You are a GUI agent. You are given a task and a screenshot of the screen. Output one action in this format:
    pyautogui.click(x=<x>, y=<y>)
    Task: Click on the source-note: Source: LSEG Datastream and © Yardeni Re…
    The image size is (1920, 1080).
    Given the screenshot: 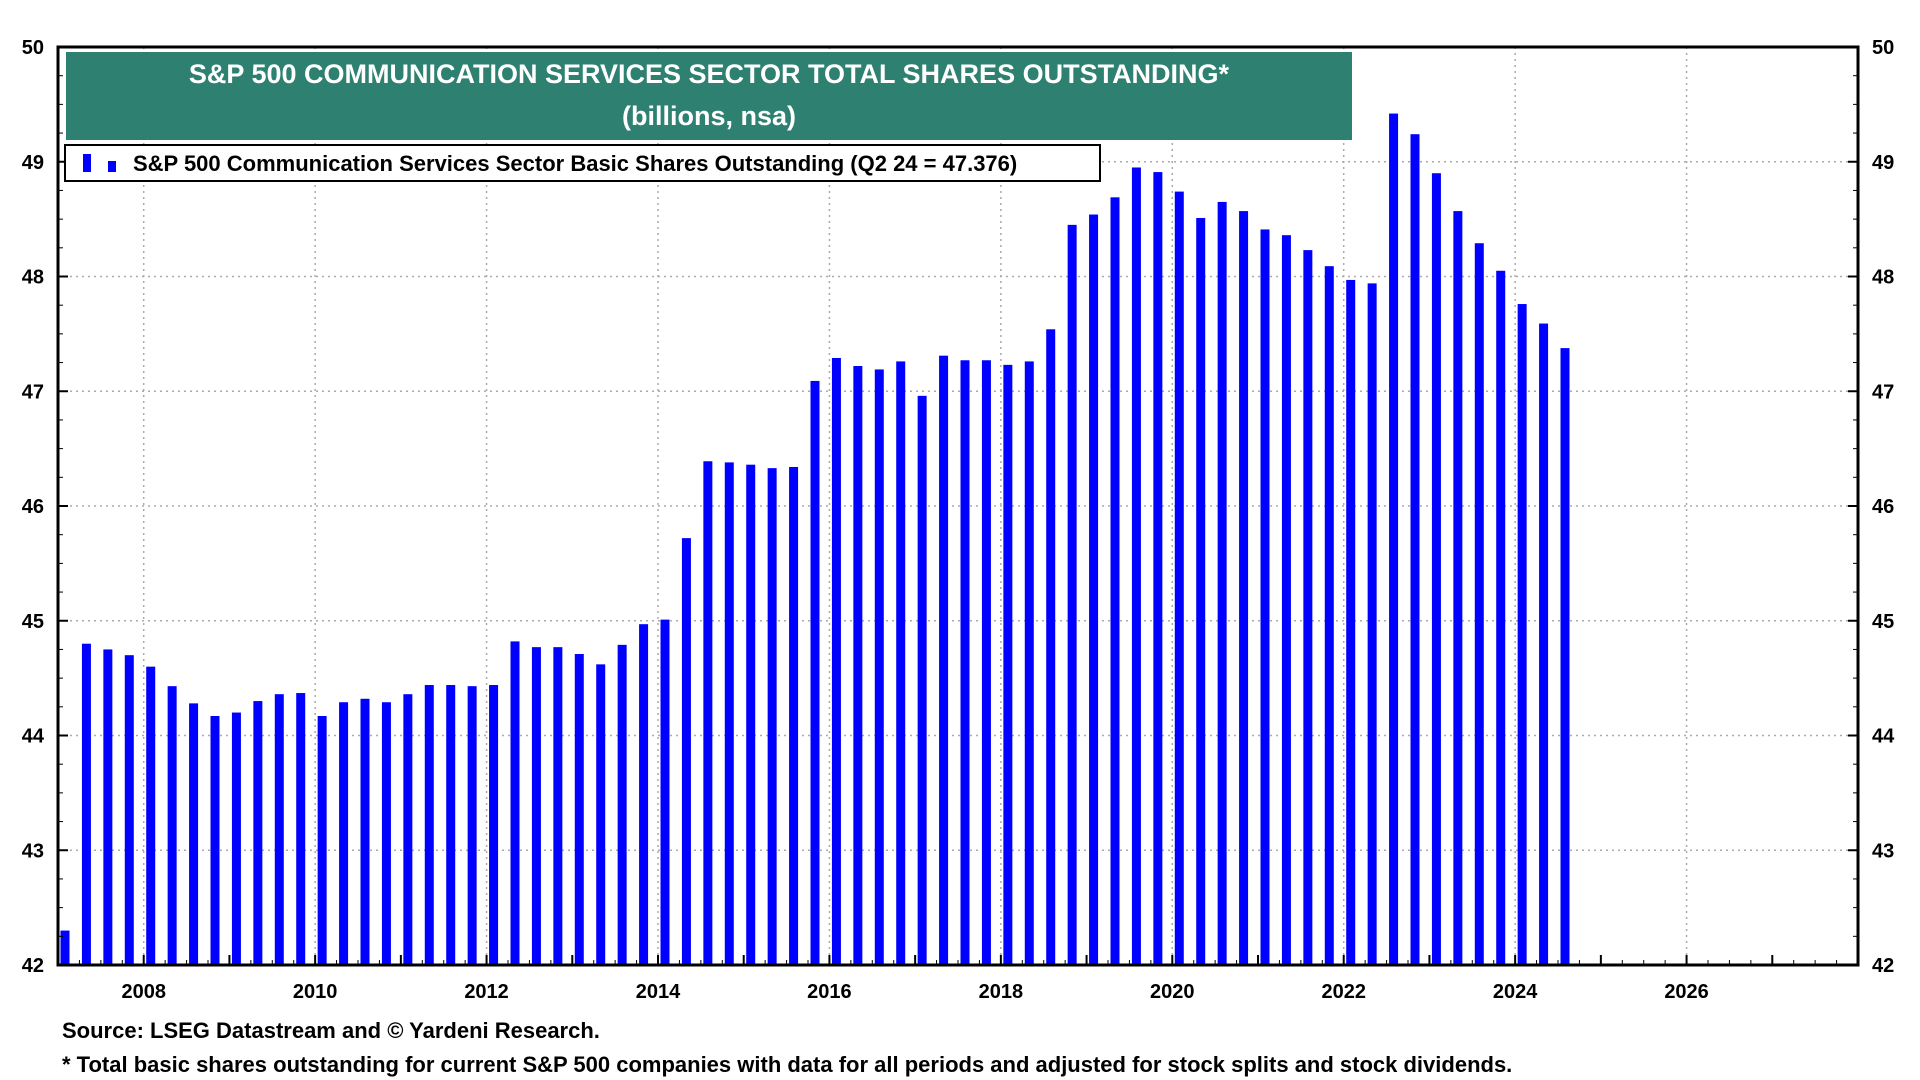 What is the action you would take?
    pyautogui.click(x=331, y=1030)
    